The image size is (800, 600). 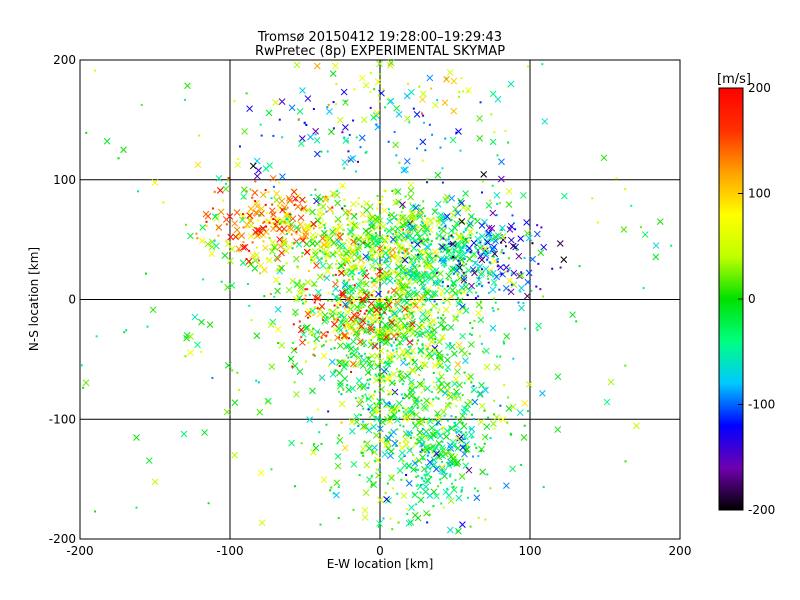 What do you see at coordinates (72, 300) in the screenshot?
I see `y-tick-label: 0` at bounding box center [72, 300].